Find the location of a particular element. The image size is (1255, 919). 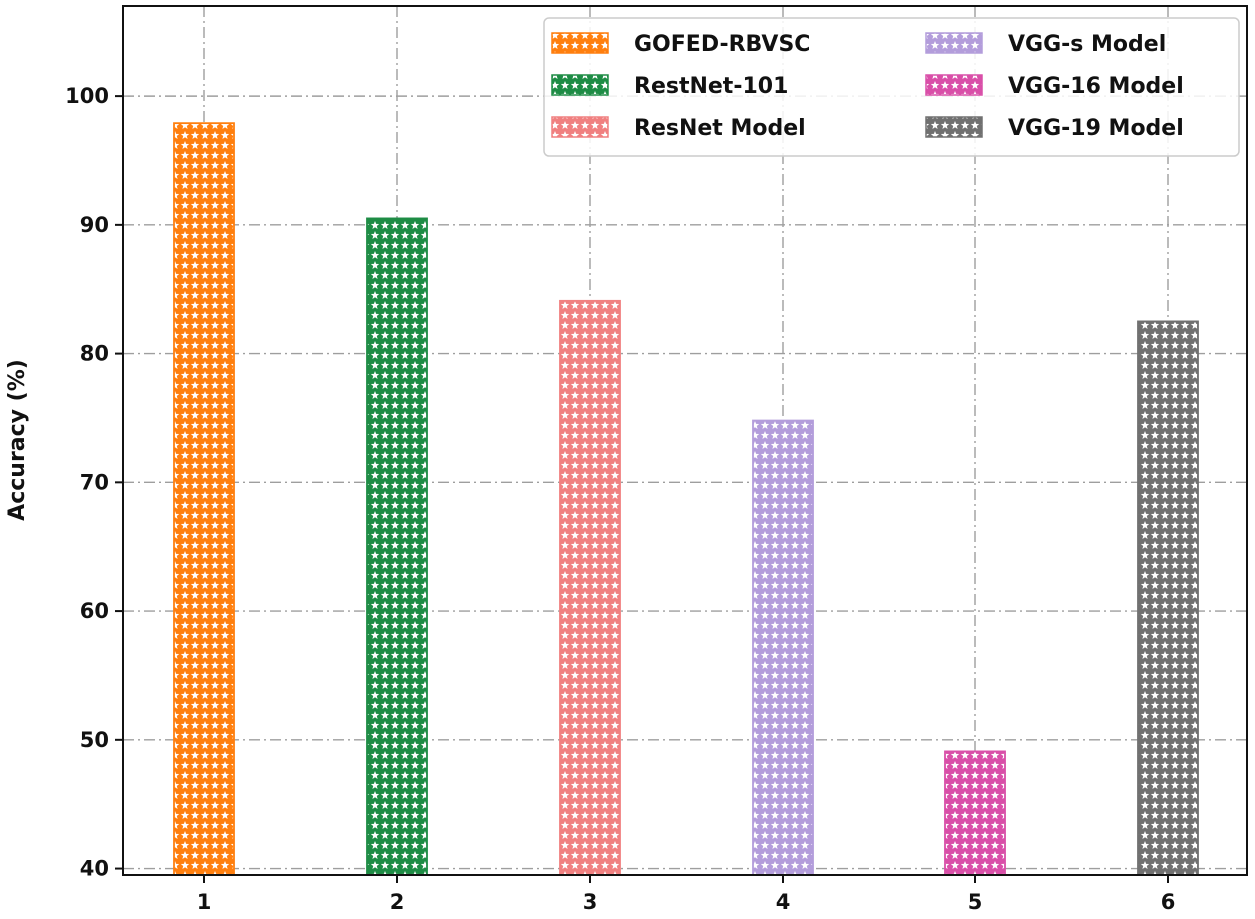

x-tick-label: 5 is located at coordinates (975, 902).